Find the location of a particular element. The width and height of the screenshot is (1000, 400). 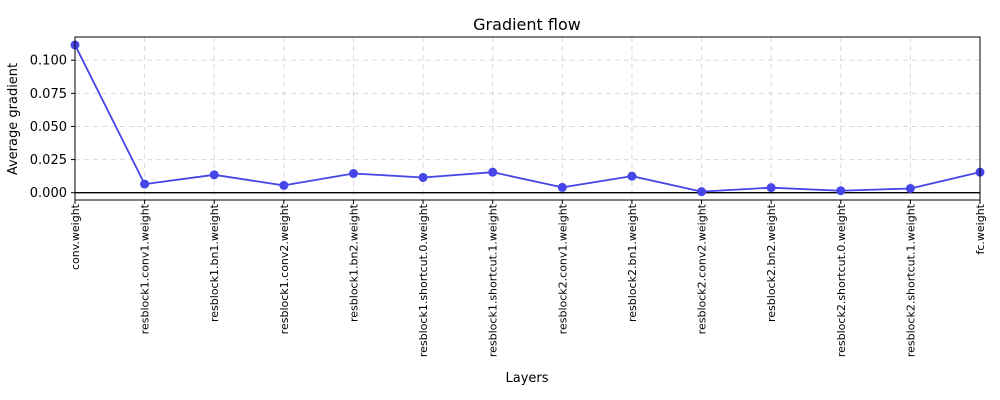

chart-title: Gradient flow is located at coordinates (527, 24).